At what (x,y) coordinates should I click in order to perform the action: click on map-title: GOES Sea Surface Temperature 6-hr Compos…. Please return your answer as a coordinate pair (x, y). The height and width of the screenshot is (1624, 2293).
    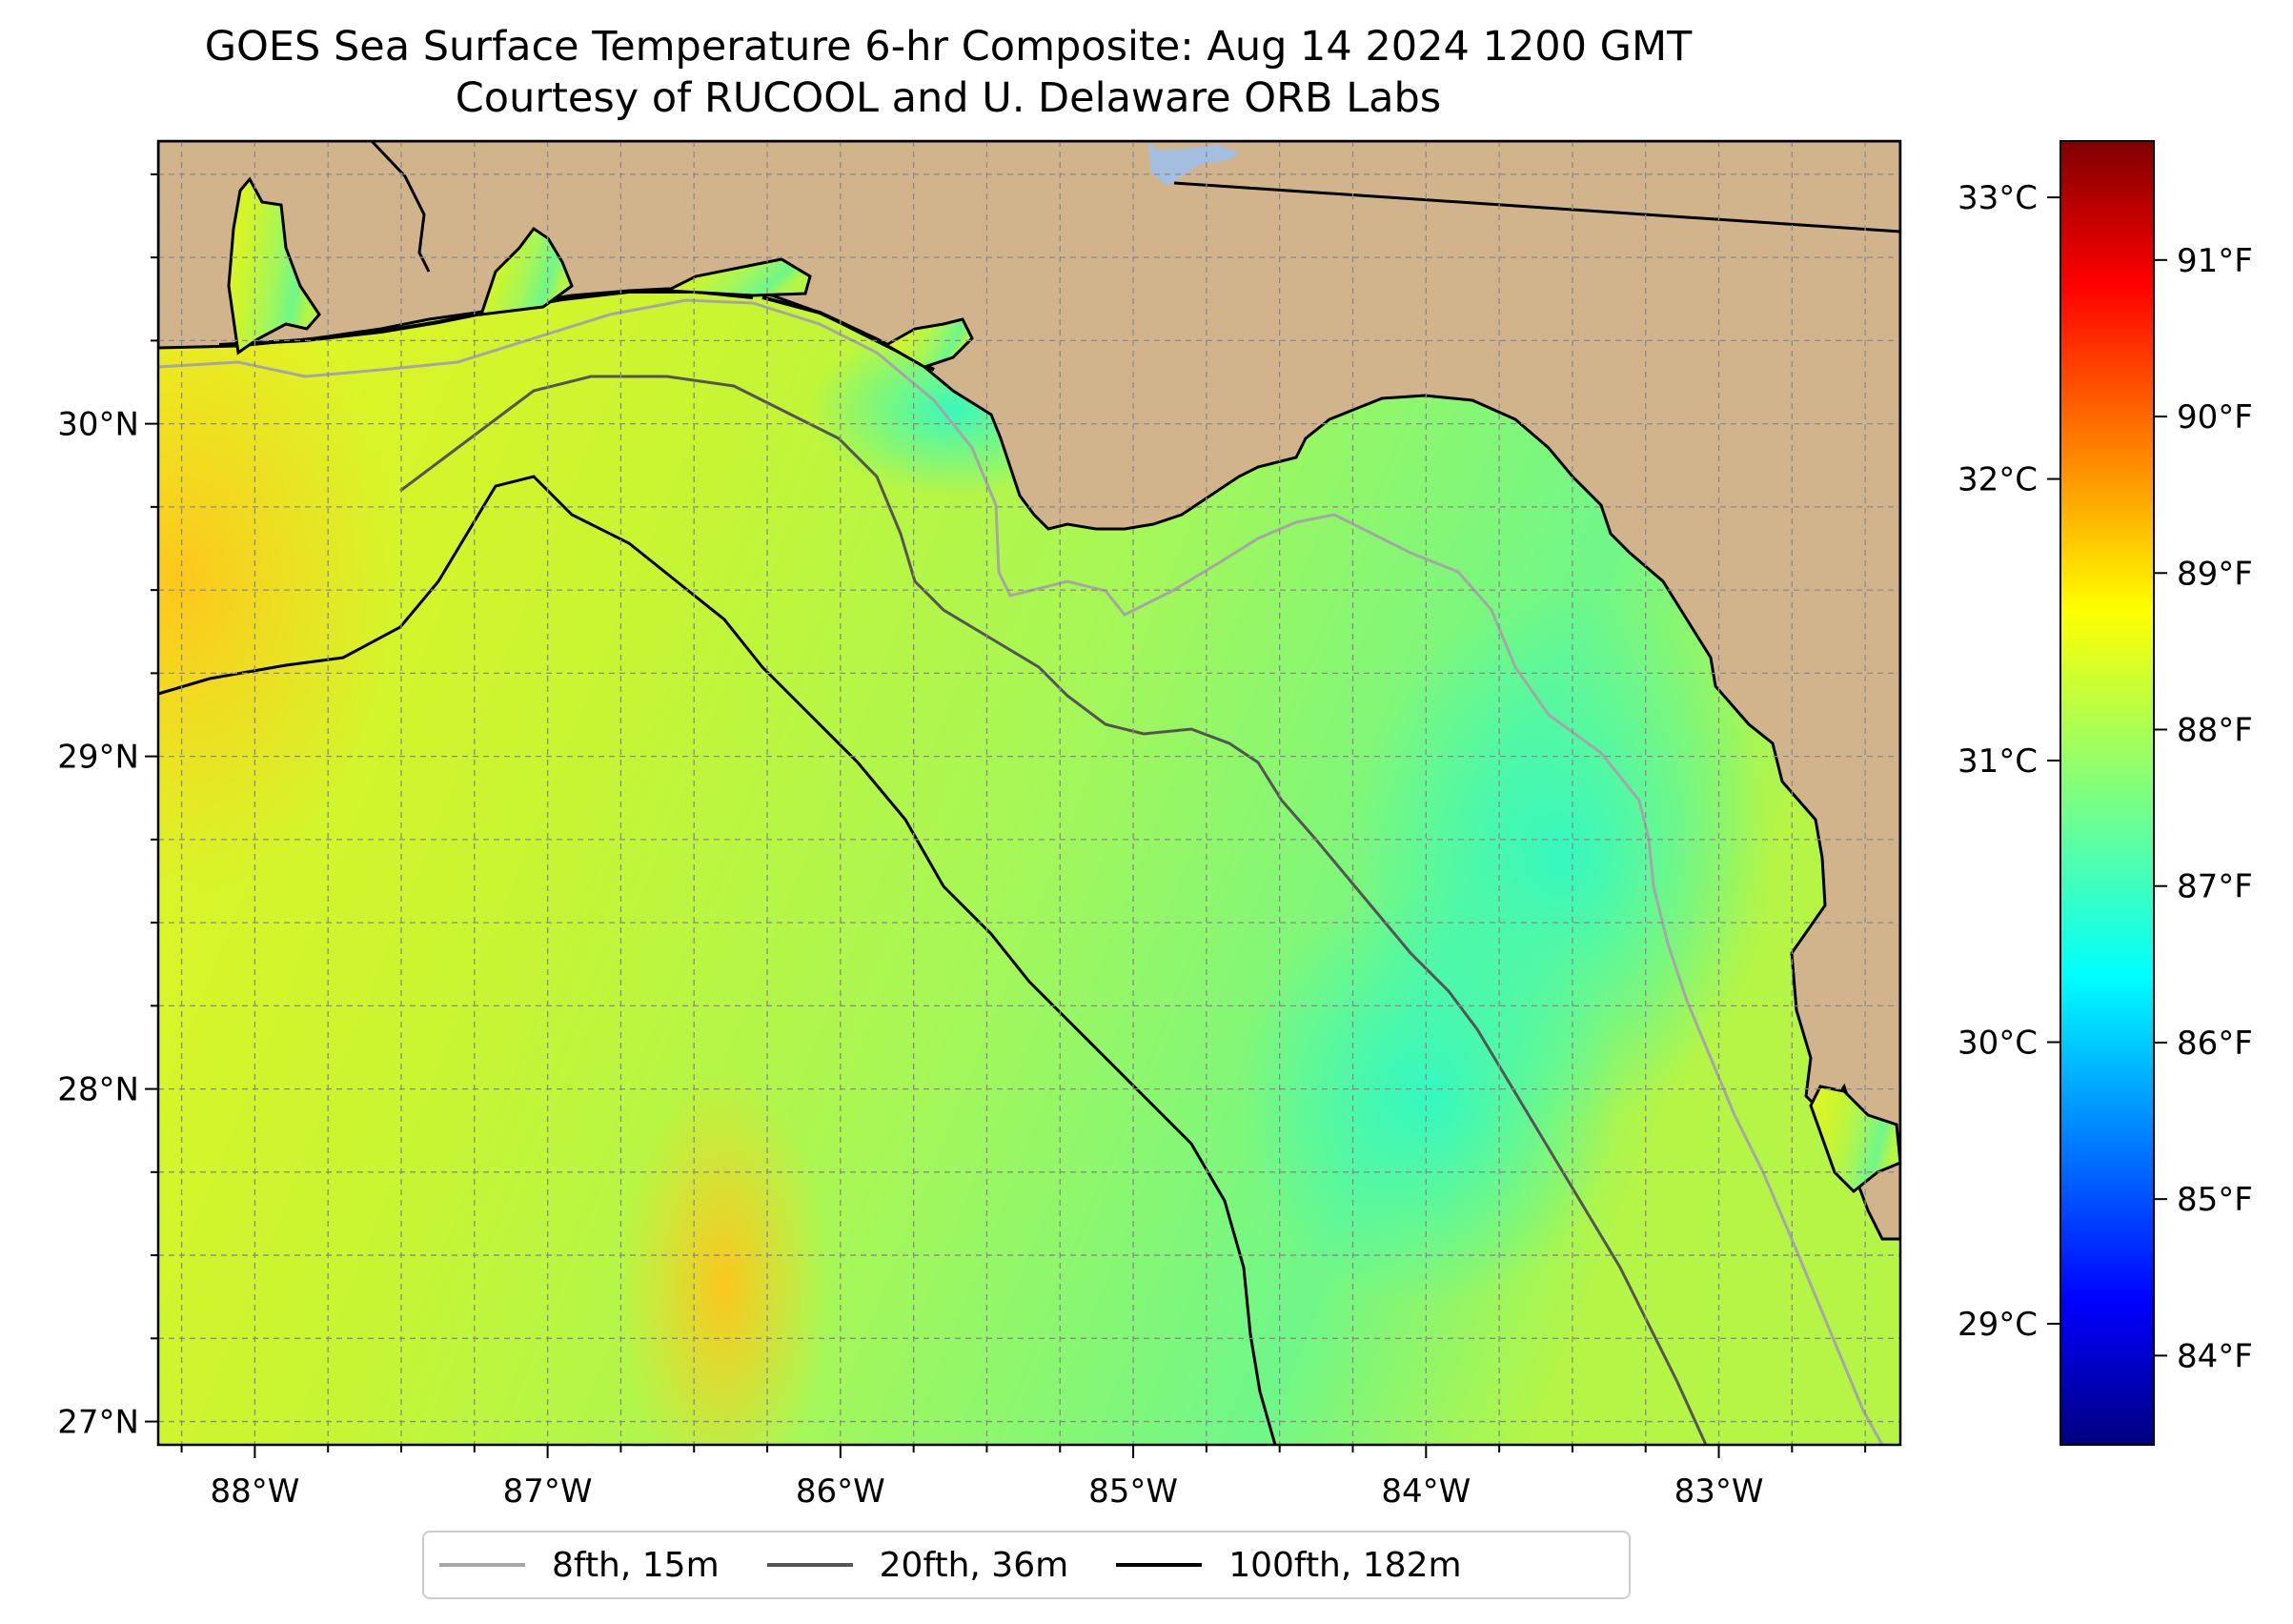
    Looking at the image, I should click on (949, 47).